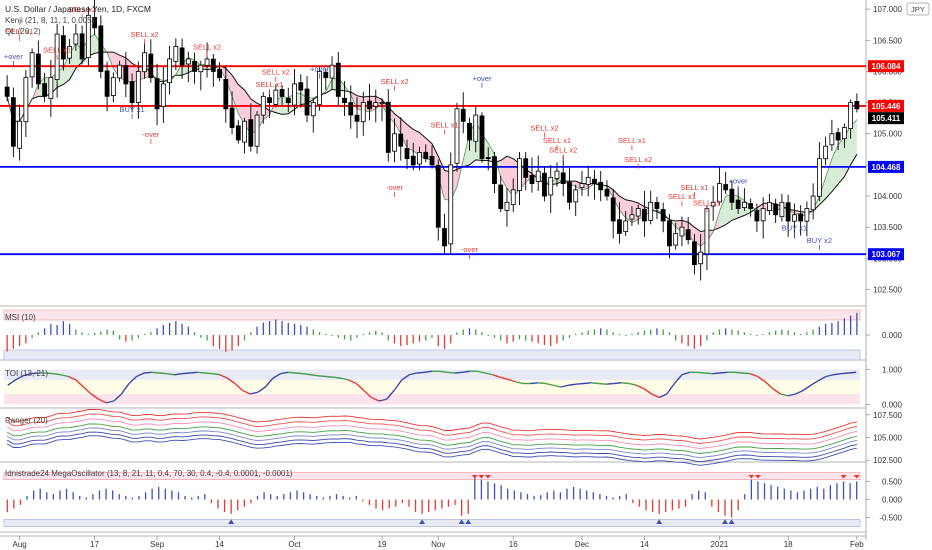  Describe the element at coordinates (918, 9) in the screenshot. I see `currency-badge` at that location.